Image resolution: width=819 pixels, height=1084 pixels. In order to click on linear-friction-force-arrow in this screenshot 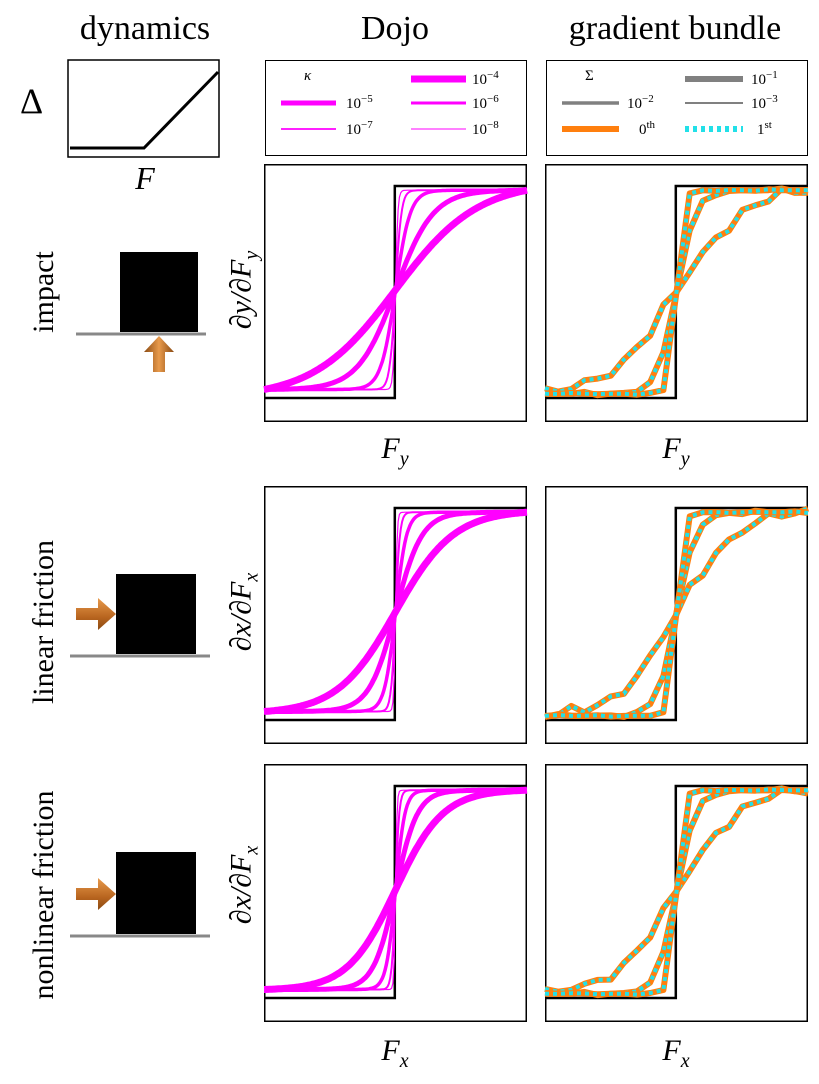, I will do `click(96, 614)`.